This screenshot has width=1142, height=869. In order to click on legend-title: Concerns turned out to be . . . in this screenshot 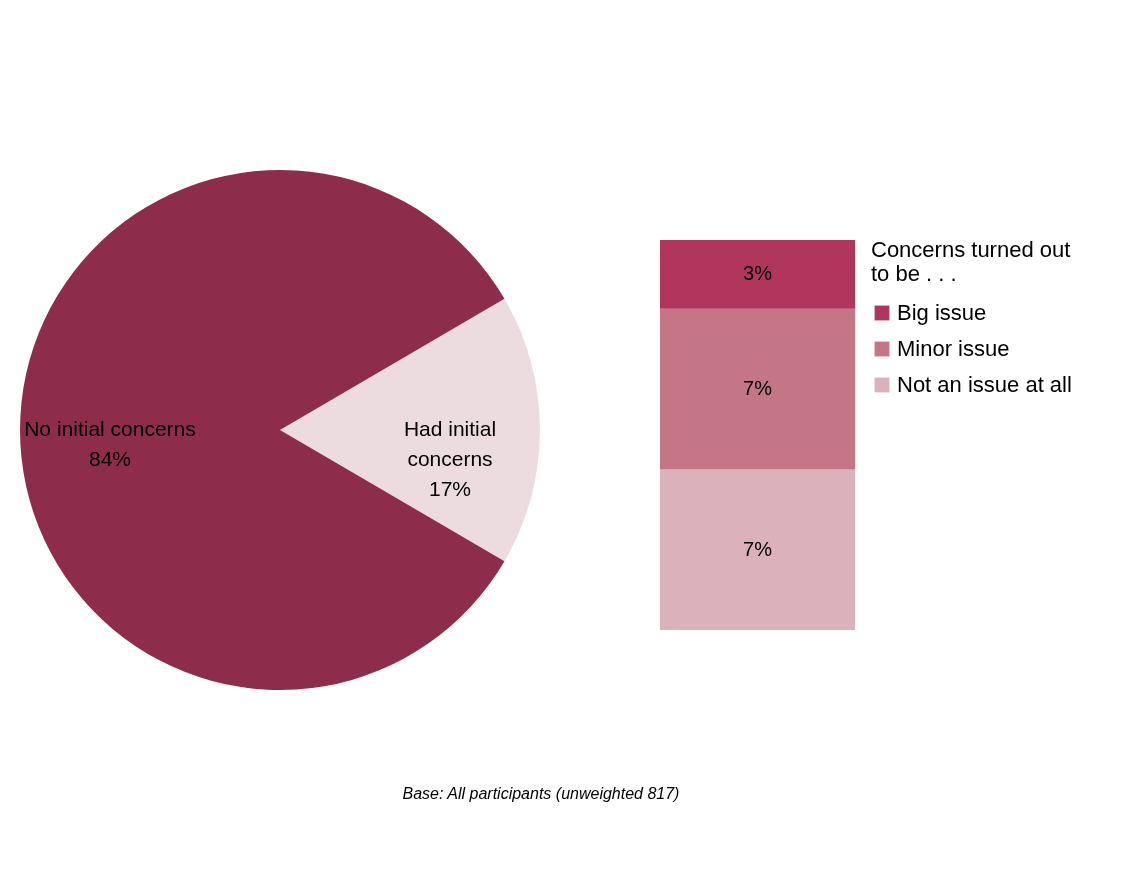, I will do `click(971, 261)`.